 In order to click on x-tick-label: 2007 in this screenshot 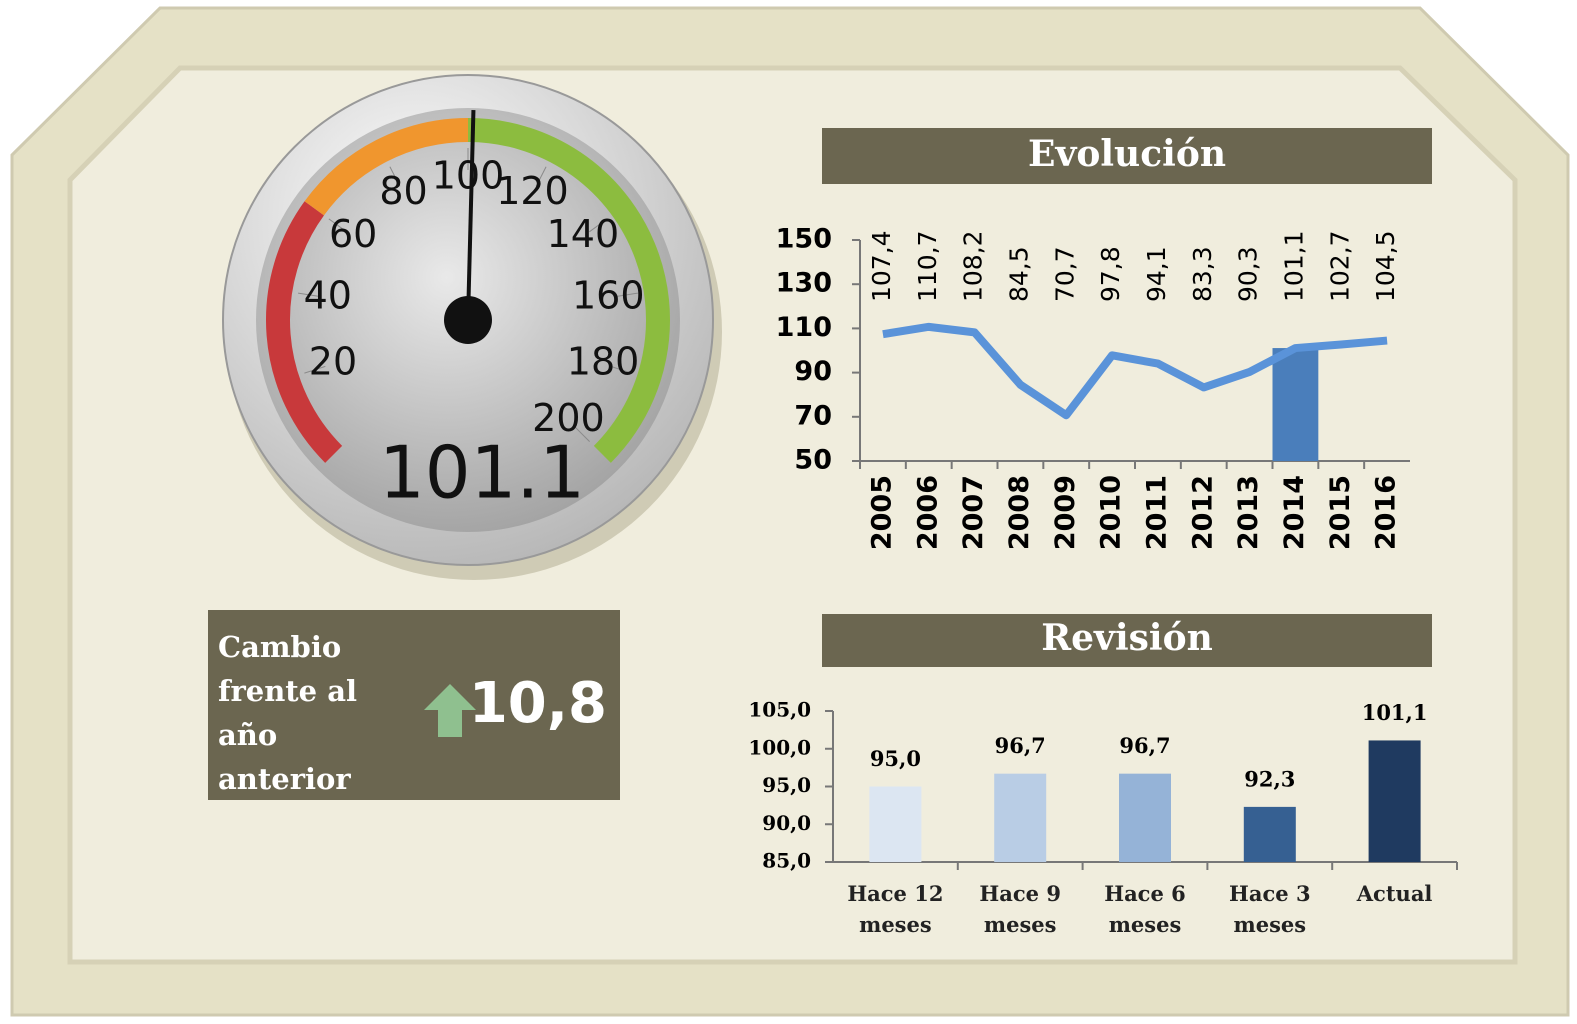, I will do `click(973, 512)`.